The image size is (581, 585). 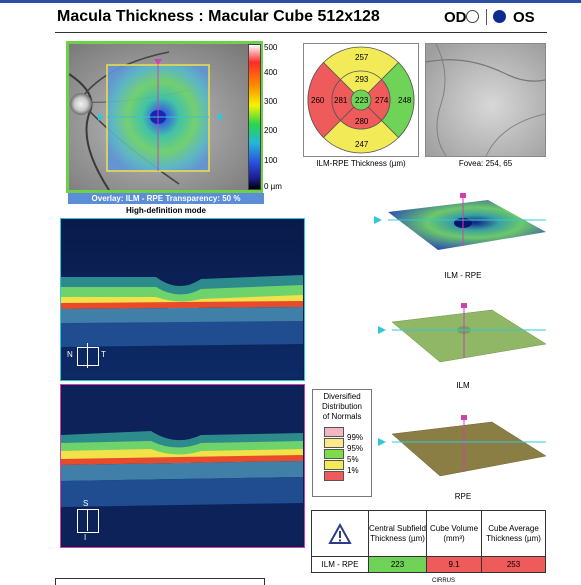 What do you see at coordinates (271, 160) in the screenshot?
I see `scale-label-100: 100` at bounding box center [271, 160].